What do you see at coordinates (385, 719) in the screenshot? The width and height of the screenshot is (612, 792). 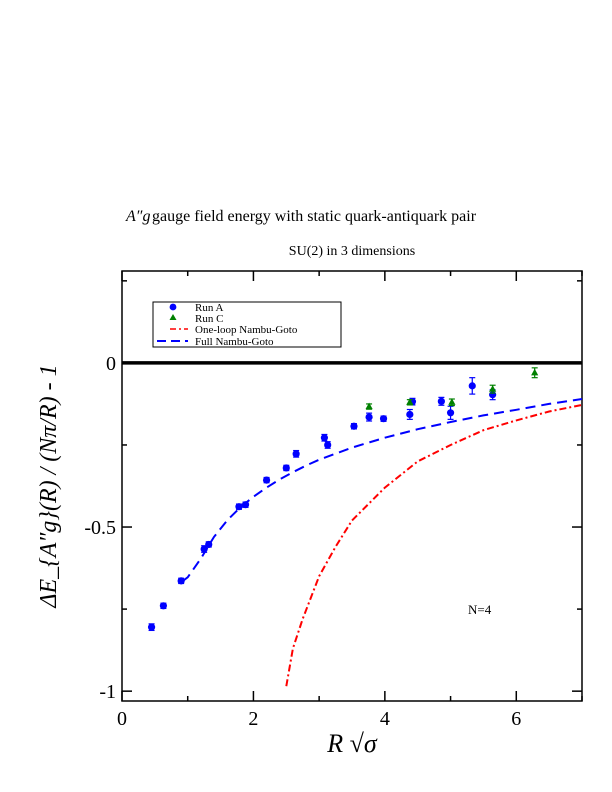 I see `x-tick-label: 4` at bounding box center [385, 719].